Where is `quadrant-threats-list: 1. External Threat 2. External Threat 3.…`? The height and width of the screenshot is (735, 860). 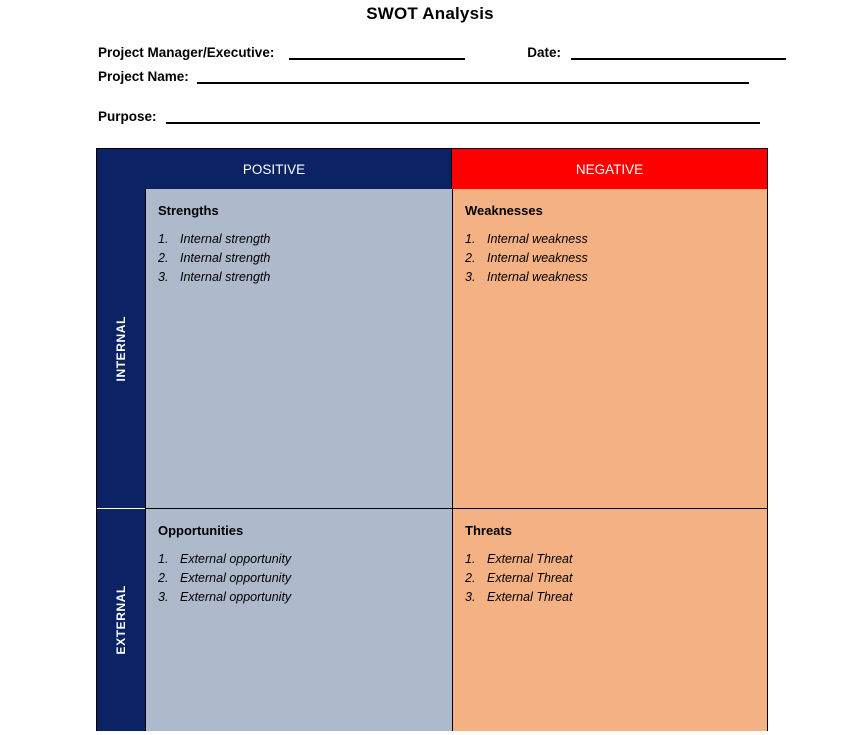
quadrant-threats-list: 1. External Threat 2. External Threat 3.… is located at coordinates (616, 578).